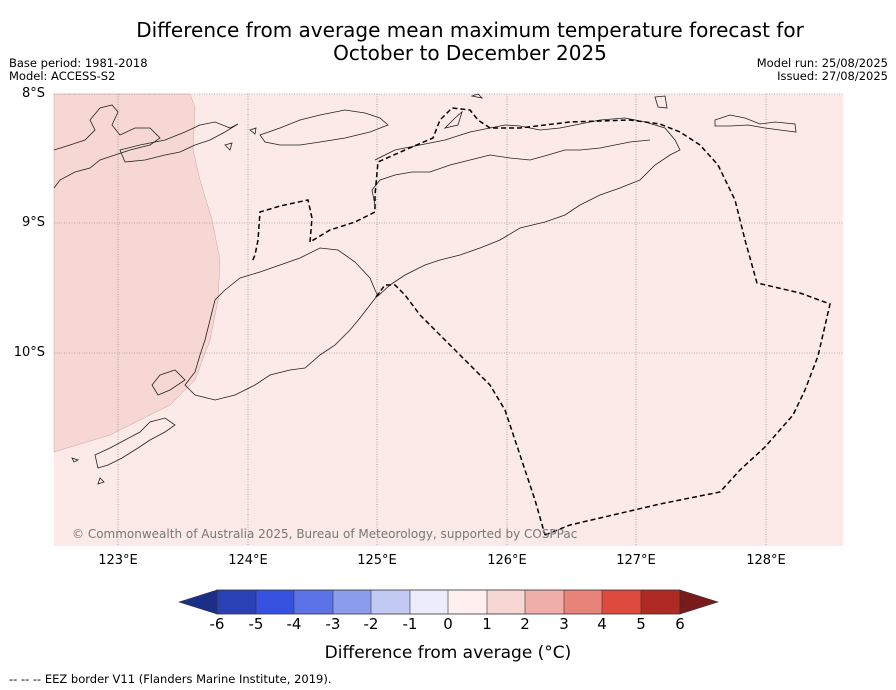  What do you see at coordinates (448, 624) in the screenshot?
I see `colorbar-tick: 0` at bounding box center [448, 624].